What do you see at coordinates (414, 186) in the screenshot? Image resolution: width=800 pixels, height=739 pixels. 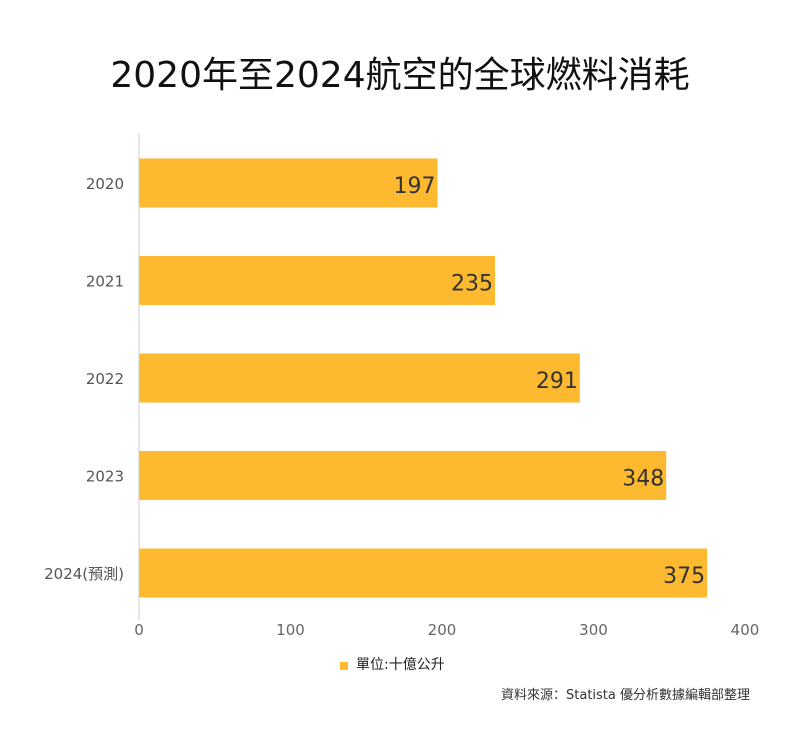 I see `data-label-0: 197` at bounding box center [414, 186].